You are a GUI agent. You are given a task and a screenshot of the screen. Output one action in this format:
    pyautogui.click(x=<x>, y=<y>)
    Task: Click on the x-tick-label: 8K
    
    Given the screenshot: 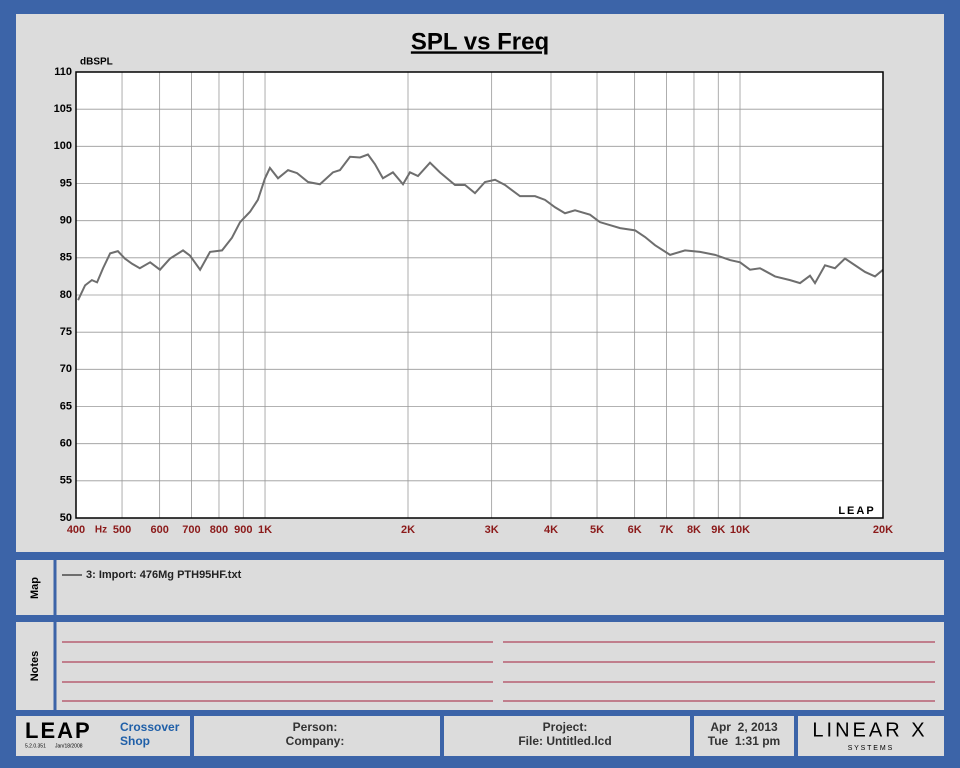 What is the action you would take?
    pyautogui.click(x=694, y=530)
    